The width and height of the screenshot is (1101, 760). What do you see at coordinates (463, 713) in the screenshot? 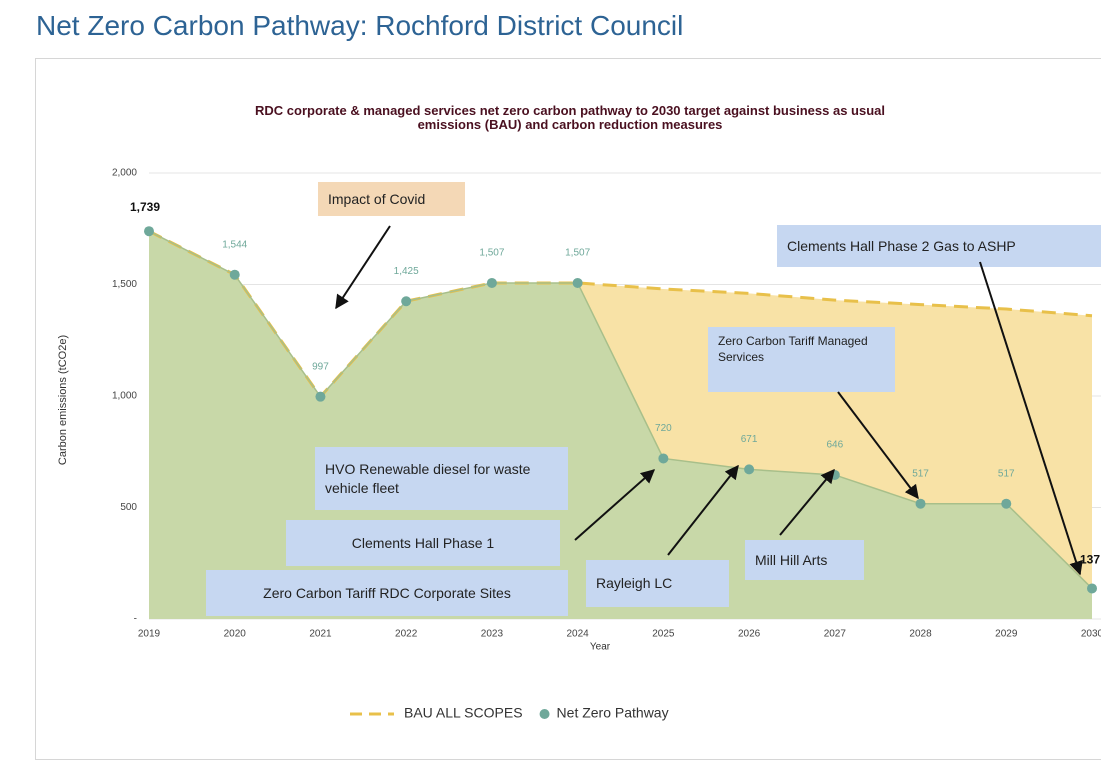
I see `legend-label: BAU ALL SCOPES` at bounding box center [463, 713].